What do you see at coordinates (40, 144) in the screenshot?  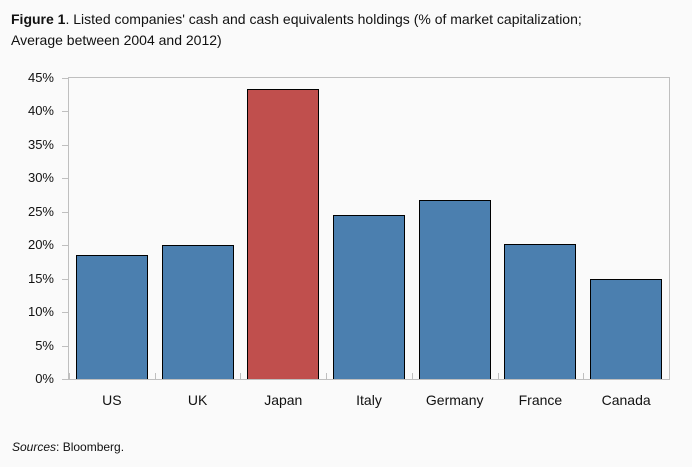 I see `y-tick-label-35pct: 35%` at bounding box center [40, 144].